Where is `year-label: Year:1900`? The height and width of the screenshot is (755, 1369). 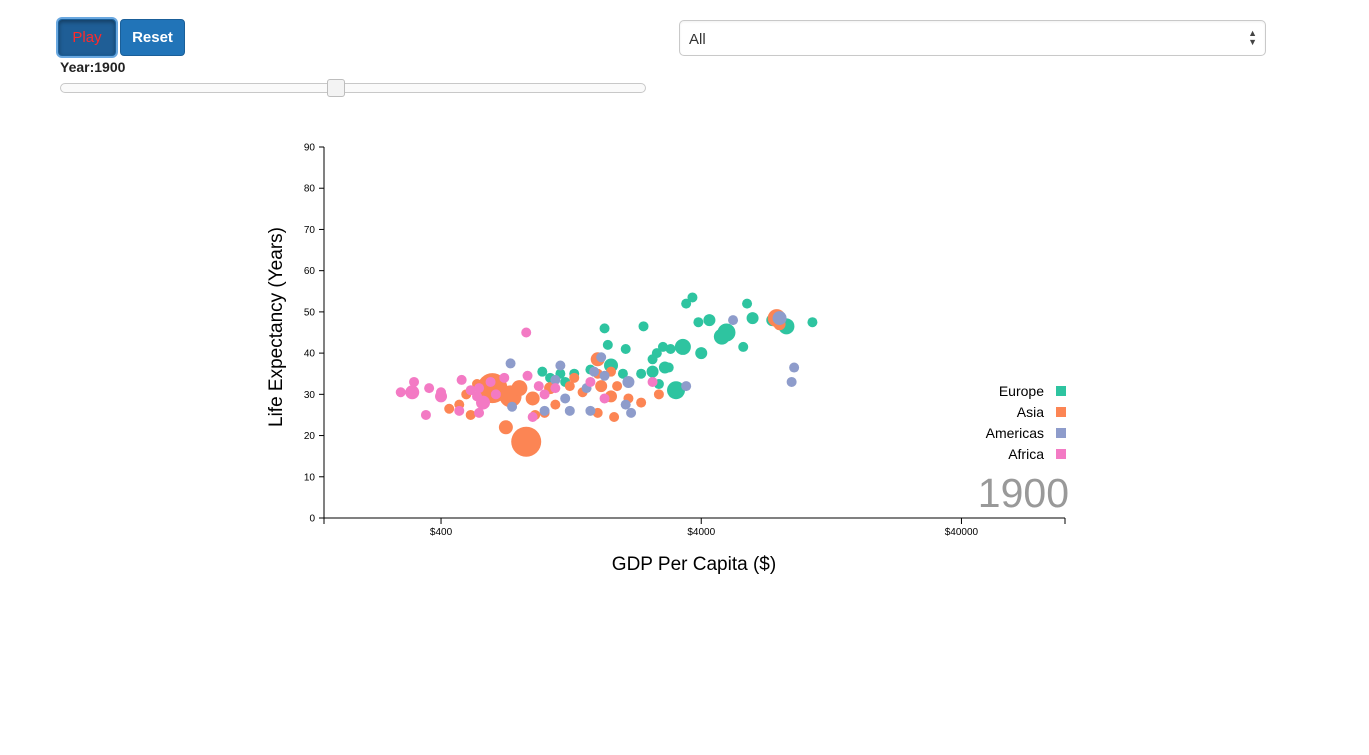
year-label: Year:1900 is located at coordinates (93, 67).